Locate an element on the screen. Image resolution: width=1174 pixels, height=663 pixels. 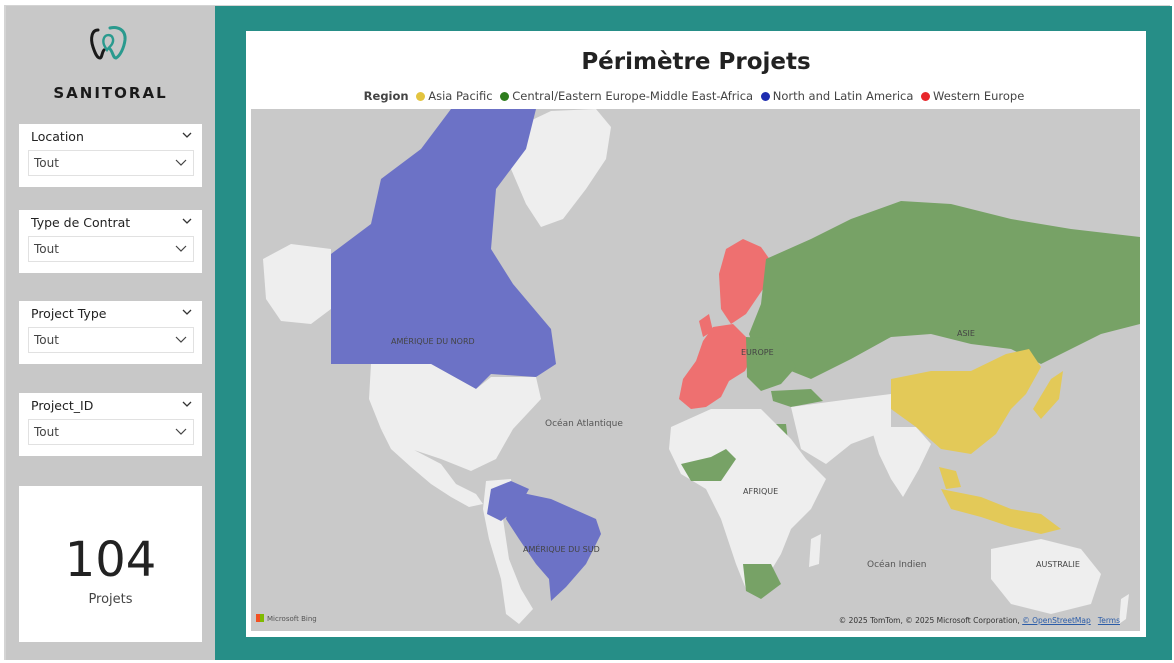
legend-title: Region is located at coordinates (386, 96).